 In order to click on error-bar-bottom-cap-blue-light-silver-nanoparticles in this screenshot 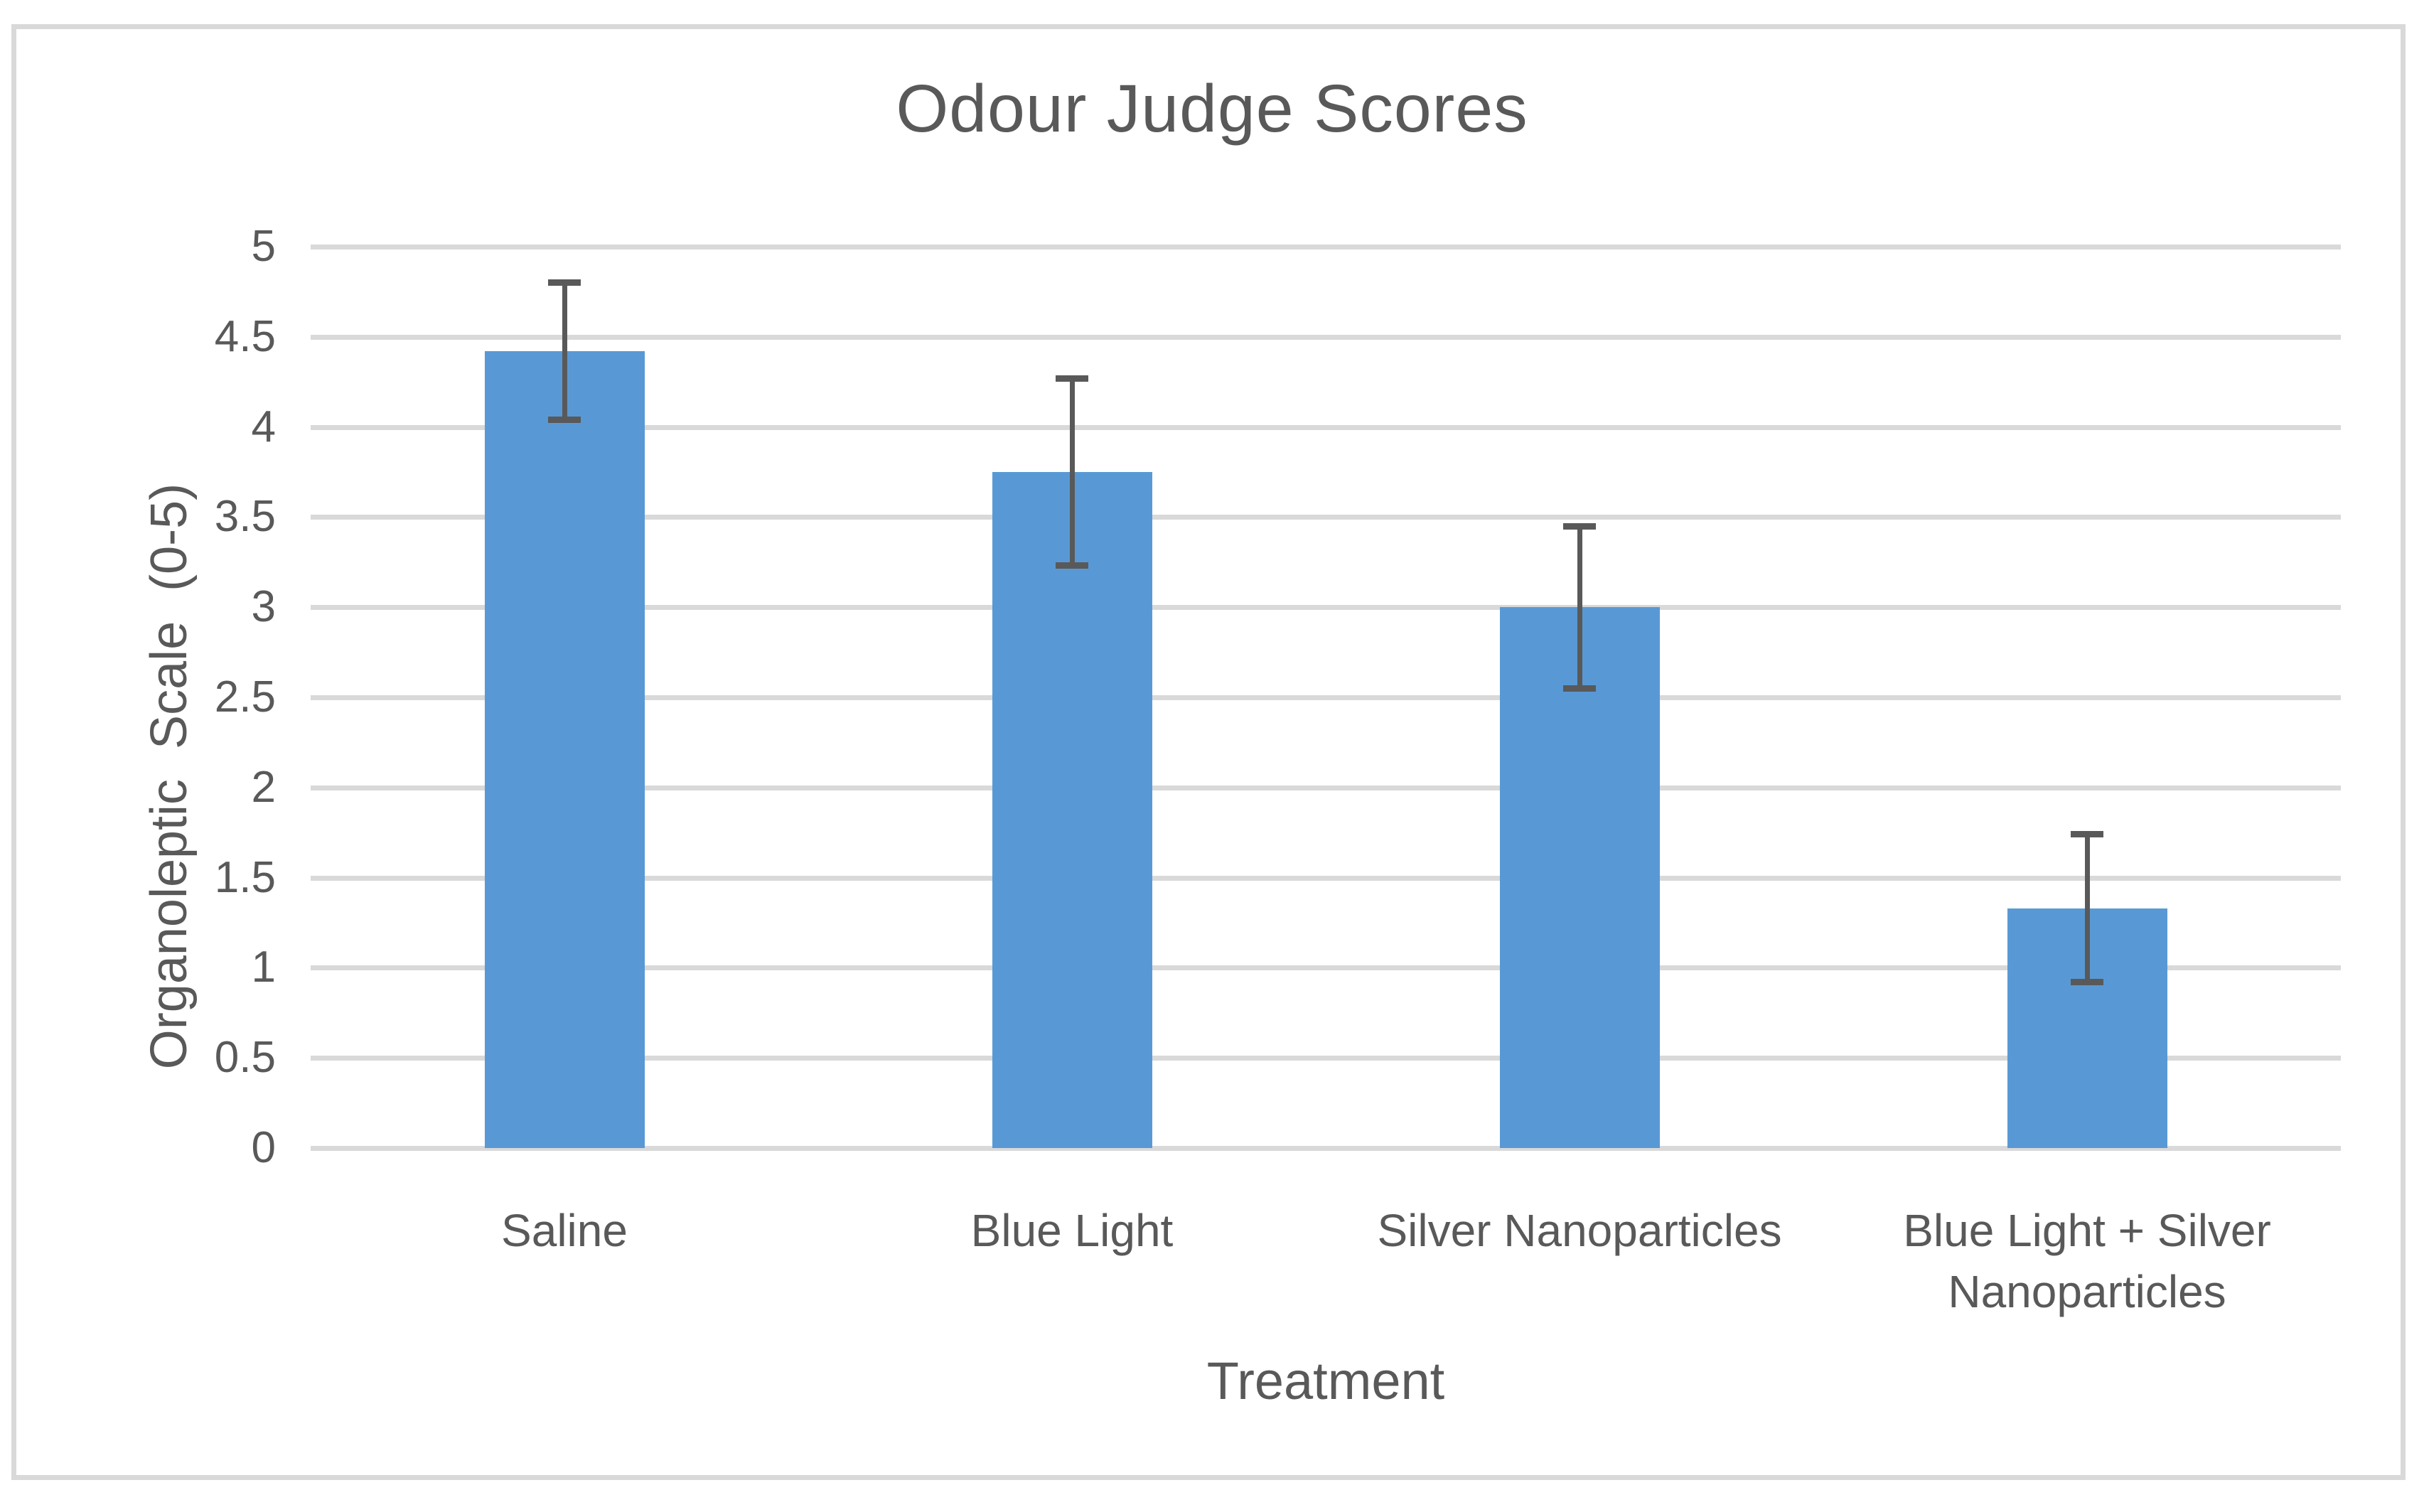, I will do `click(2087, 983)`.